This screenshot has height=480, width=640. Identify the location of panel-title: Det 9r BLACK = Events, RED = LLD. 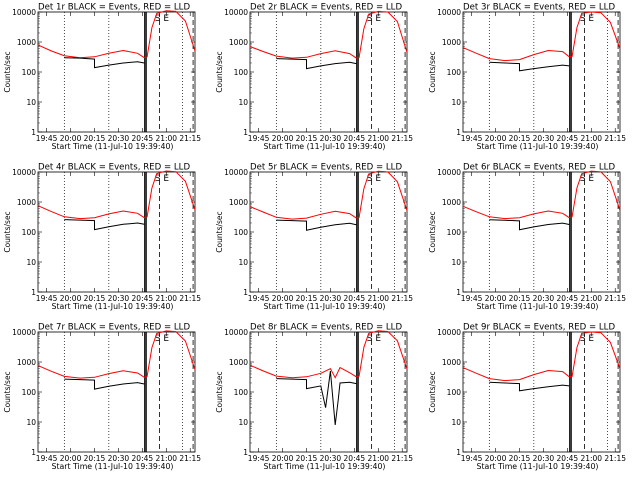
(539, 328).